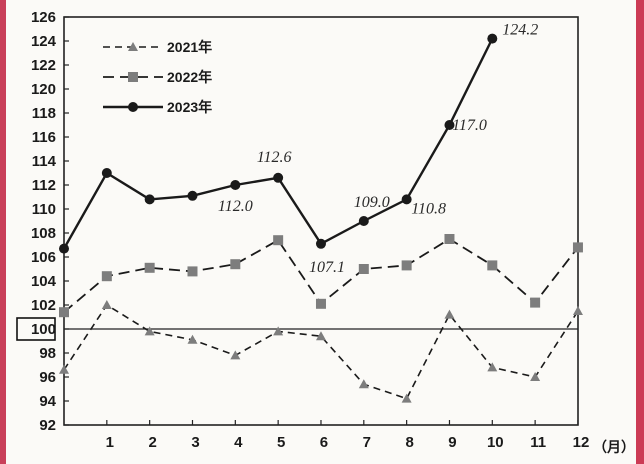 The height and width of the screenshot is (464, 644). I want to click on y-tick-label: 114, so click(44, 161).